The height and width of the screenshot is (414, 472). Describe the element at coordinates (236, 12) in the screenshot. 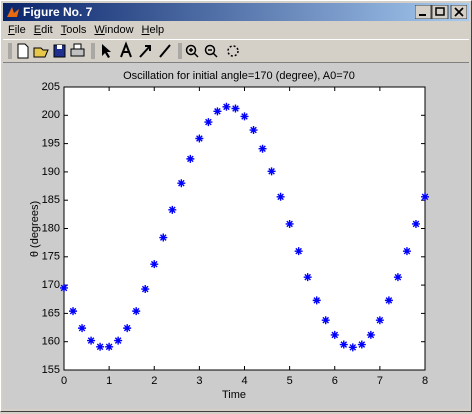

I see `title-bar: Figure No. 7` at that location.